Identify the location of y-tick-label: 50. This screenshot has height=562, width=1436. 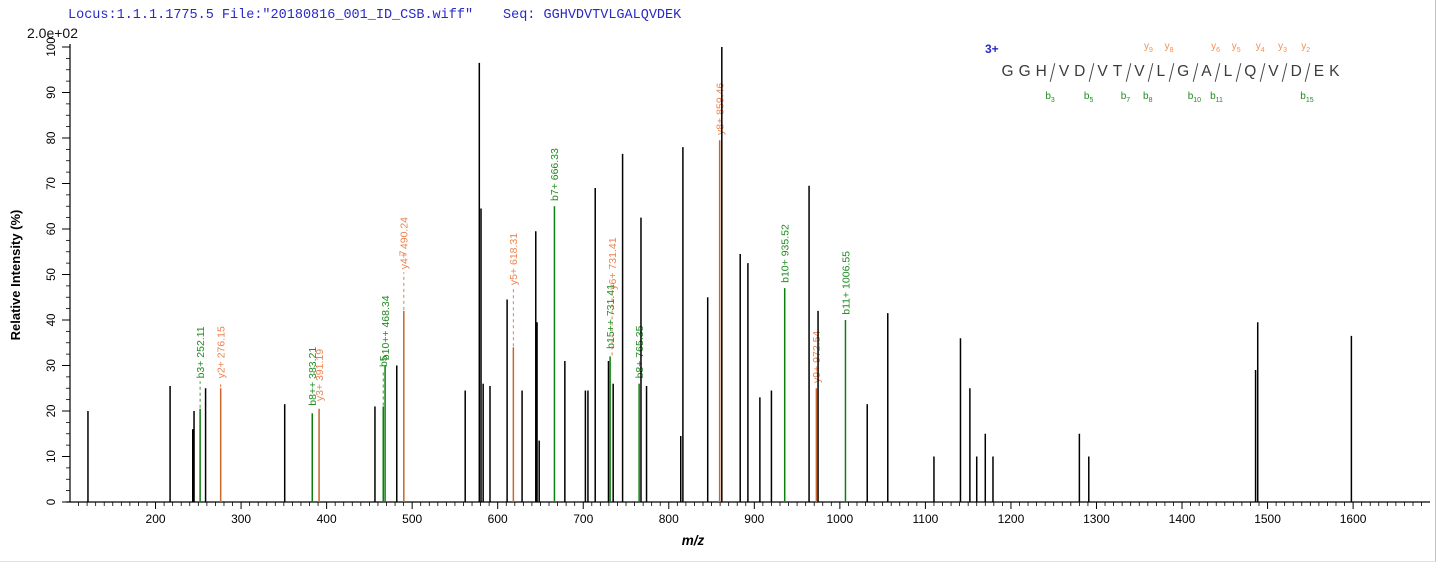
(52, 274).